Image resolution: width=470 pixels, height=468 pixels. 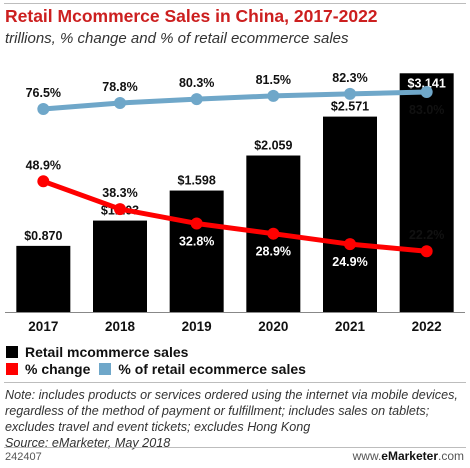 I want to click on bar-2017, so click(x=43, y=278).